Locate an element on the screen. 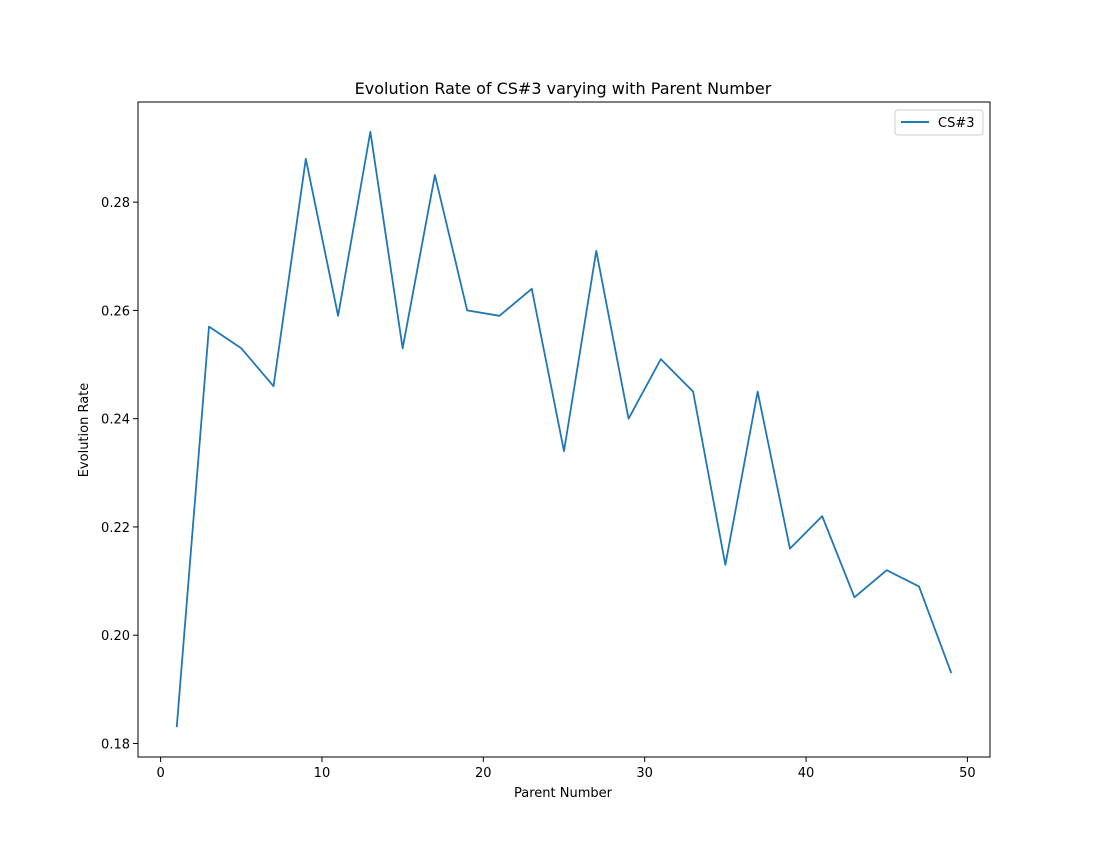  y-tick-label: 0.20 is located at coordinates (115, 636).